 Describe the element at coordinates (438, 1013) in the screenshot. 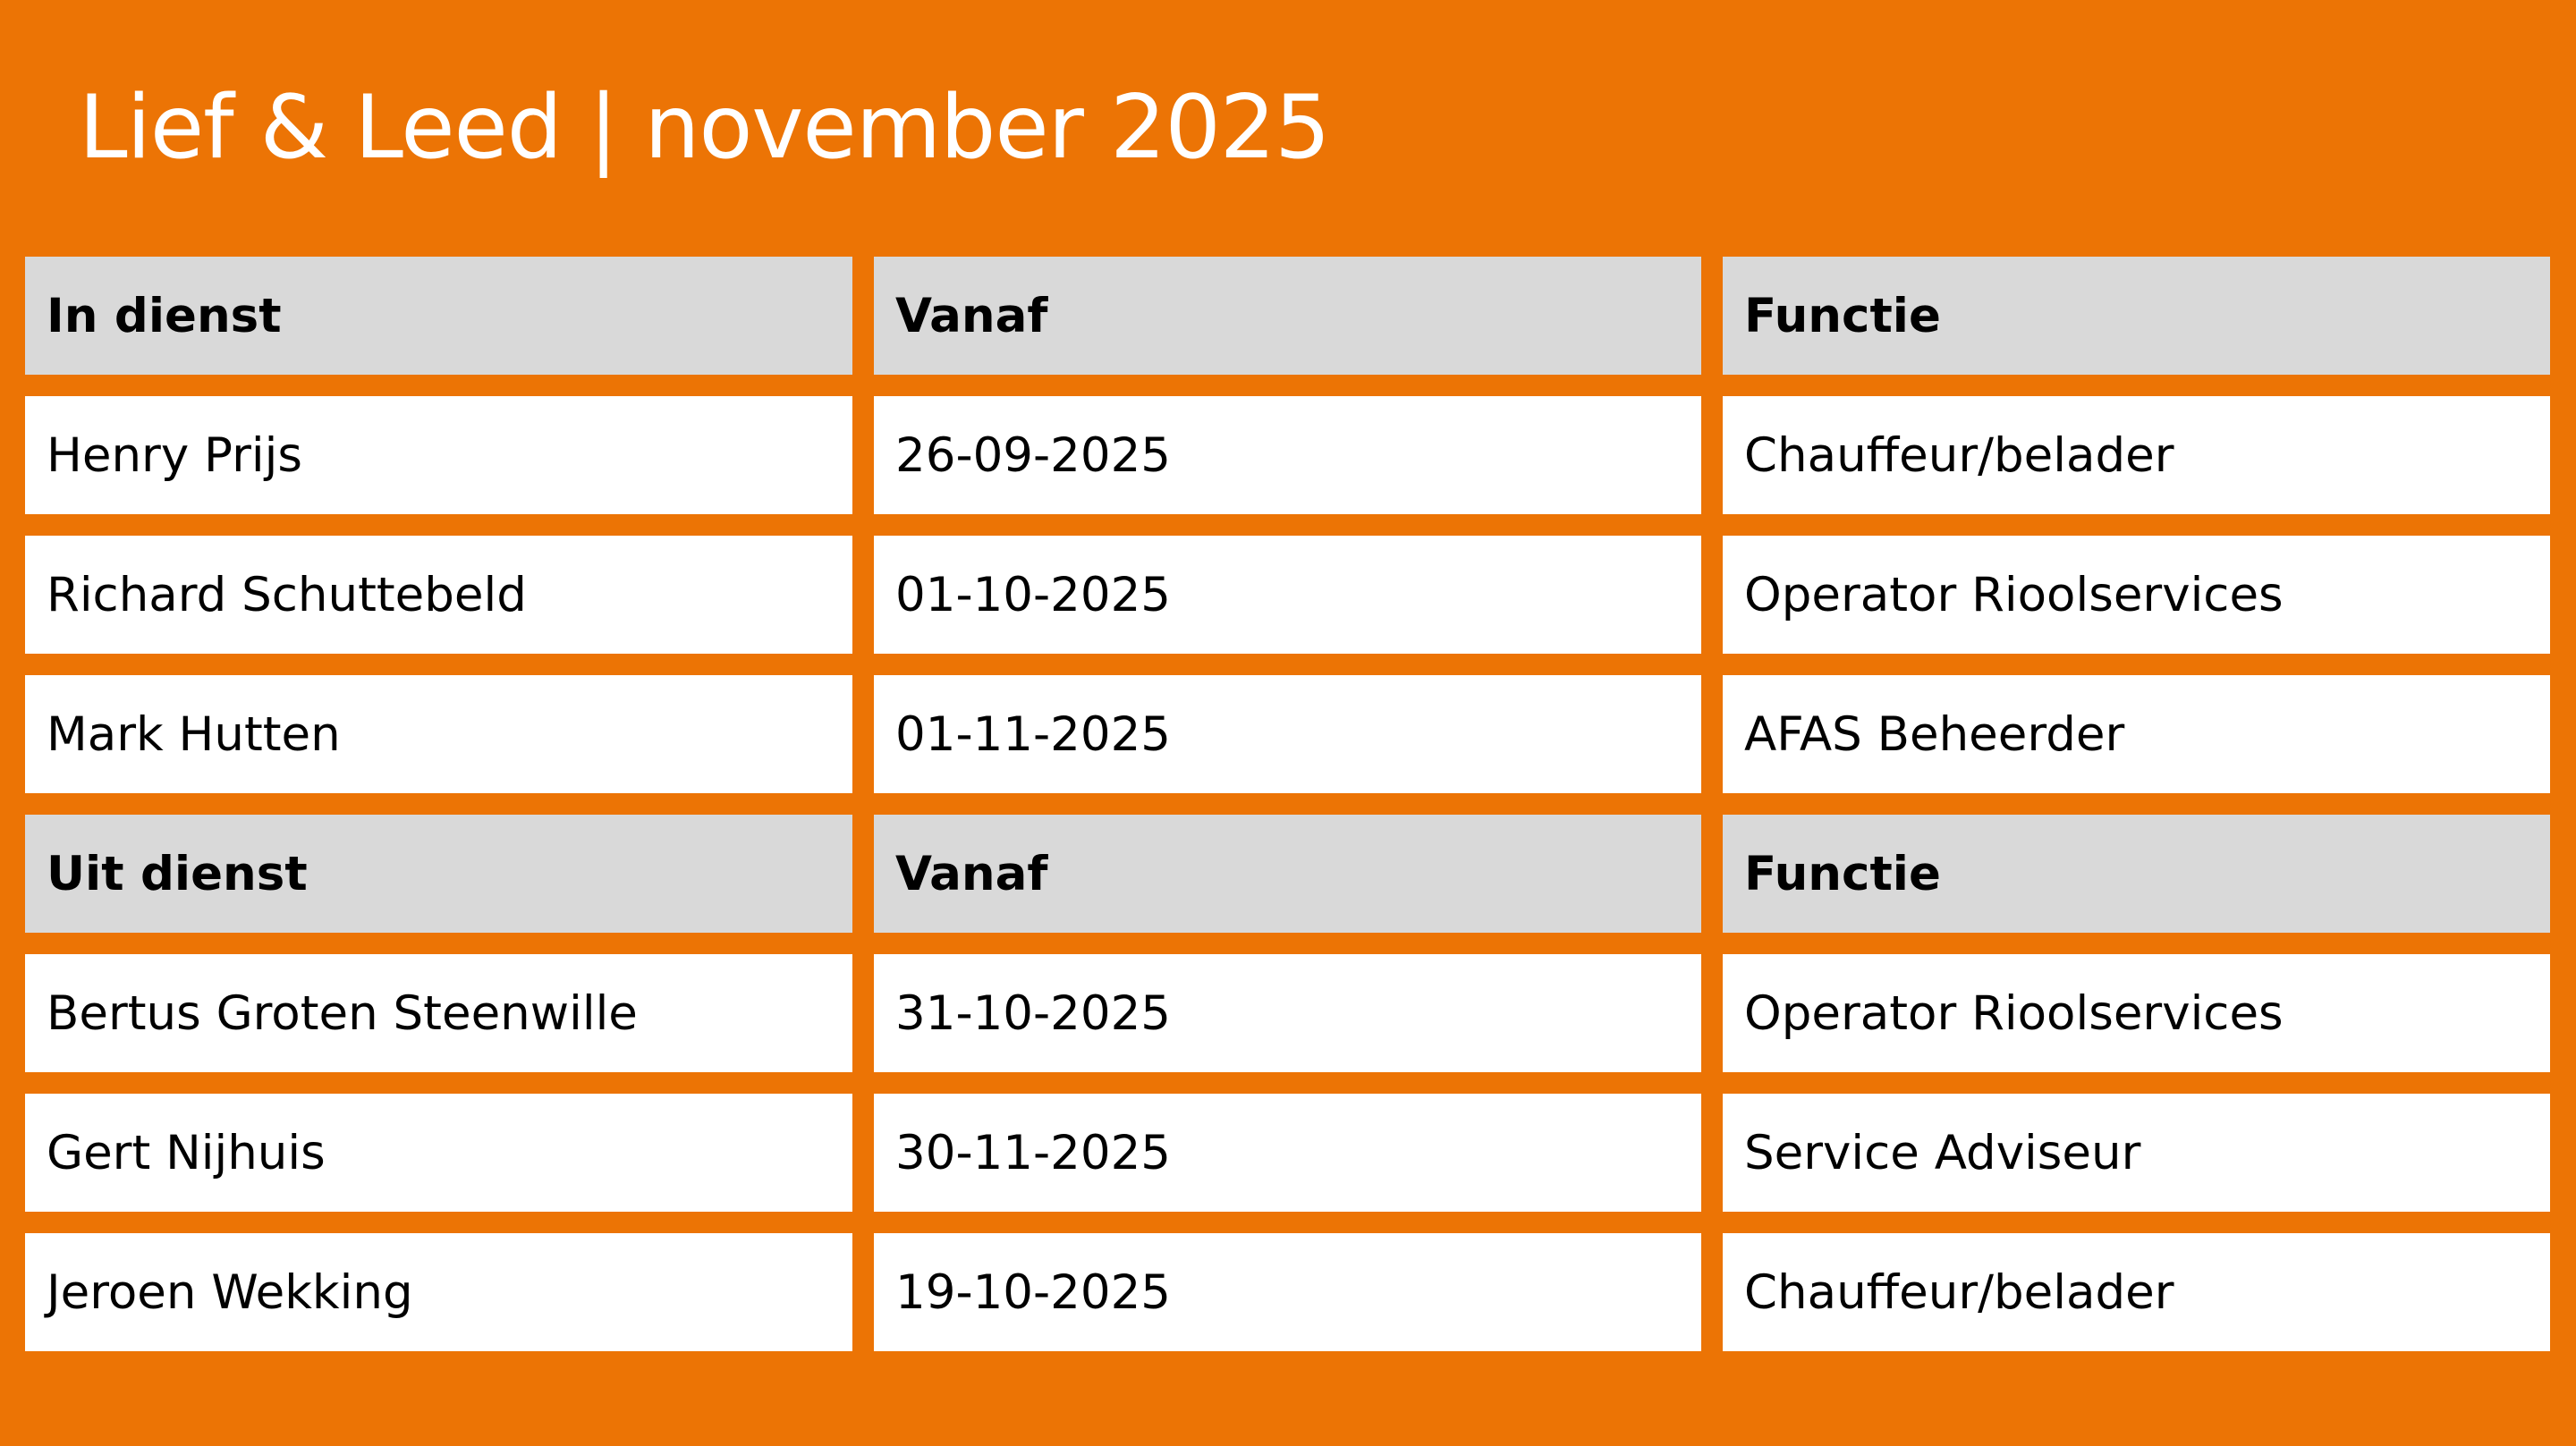

I see `table-cell: Bertus Groten Steenwille` at that location.